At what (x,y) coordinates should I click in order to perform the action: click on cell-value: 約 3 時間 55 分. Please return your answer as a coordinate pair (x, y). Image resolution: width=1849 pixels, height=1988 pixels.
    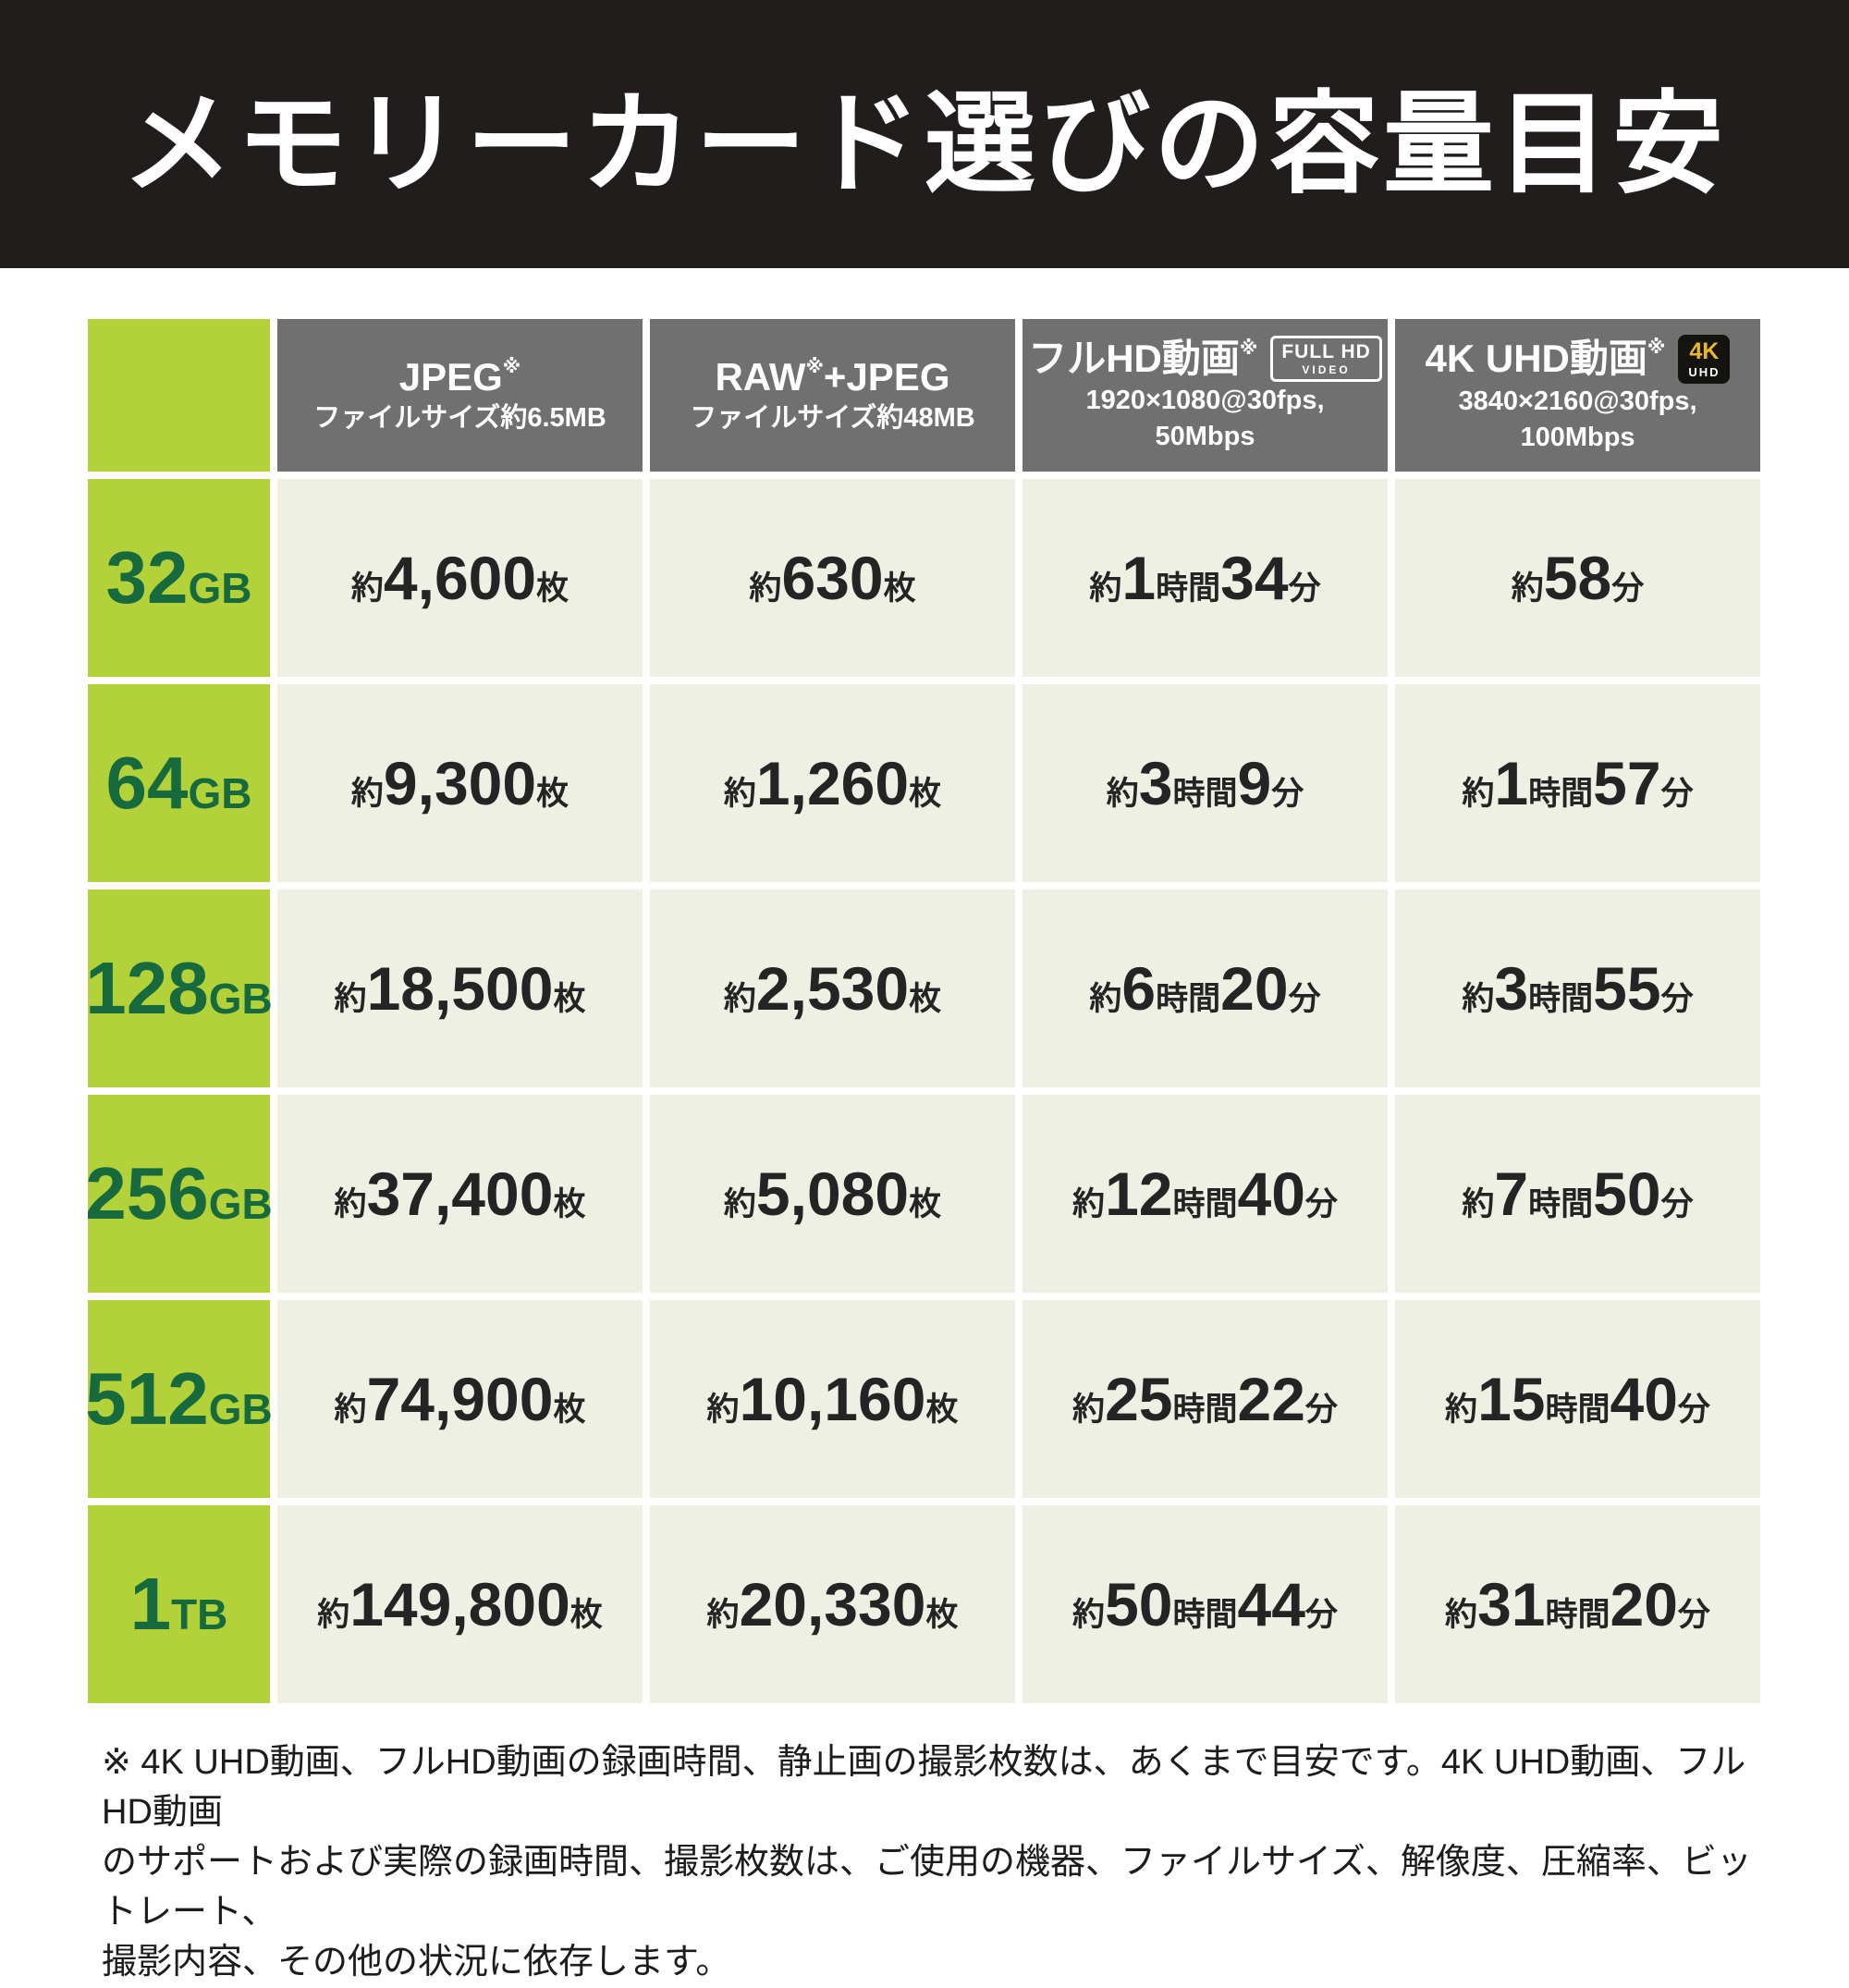
    Looking at the image, I should click on (1577, 988).